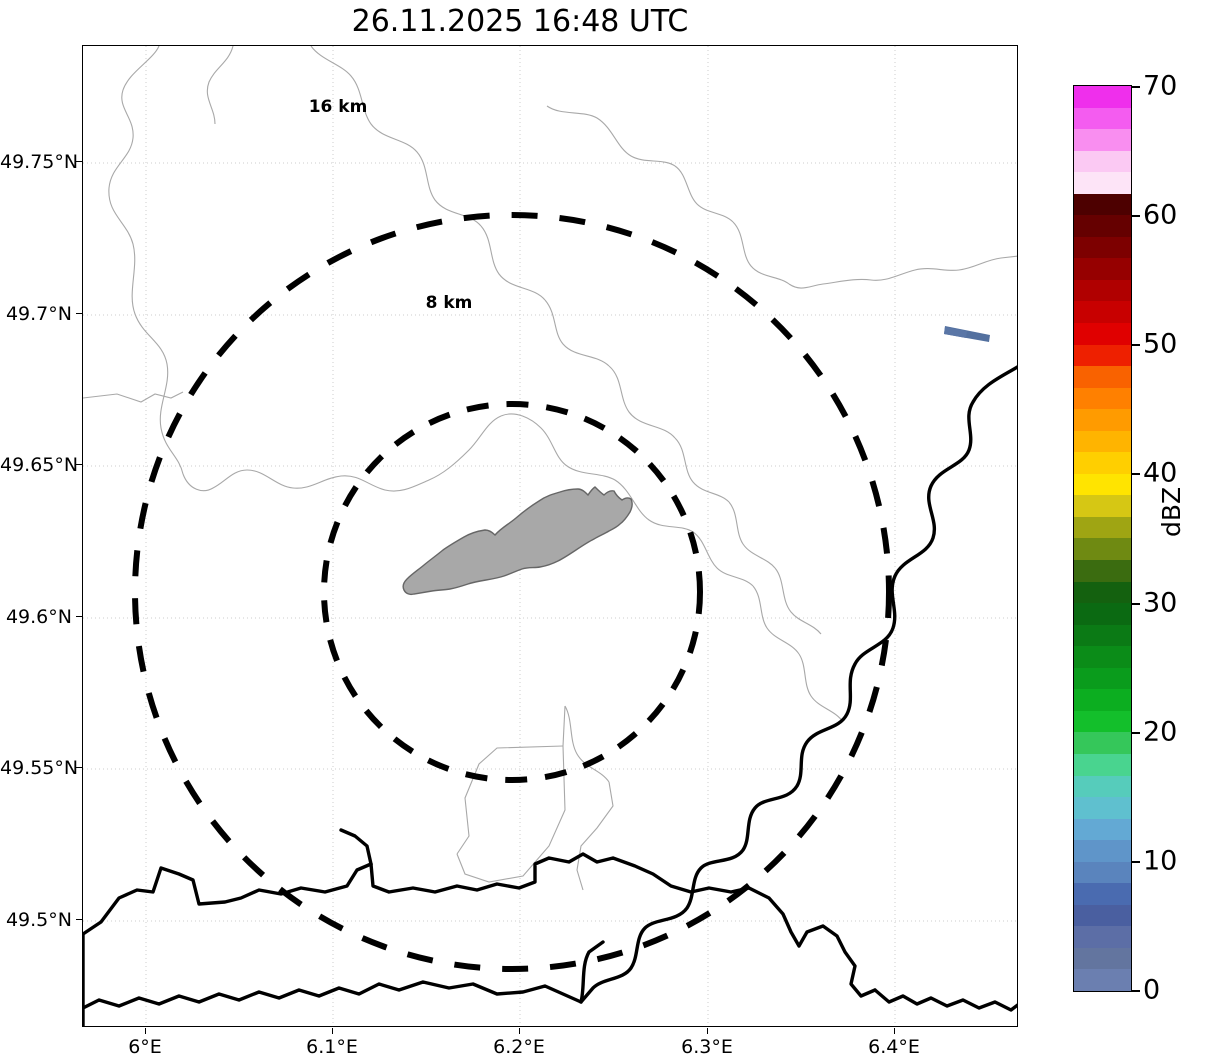 This screenshot has width=1207, height=1064. Describe the element at coordinates (1160, 86) in the screenshot. I see `colorbar-tick-label: 70` at that location.